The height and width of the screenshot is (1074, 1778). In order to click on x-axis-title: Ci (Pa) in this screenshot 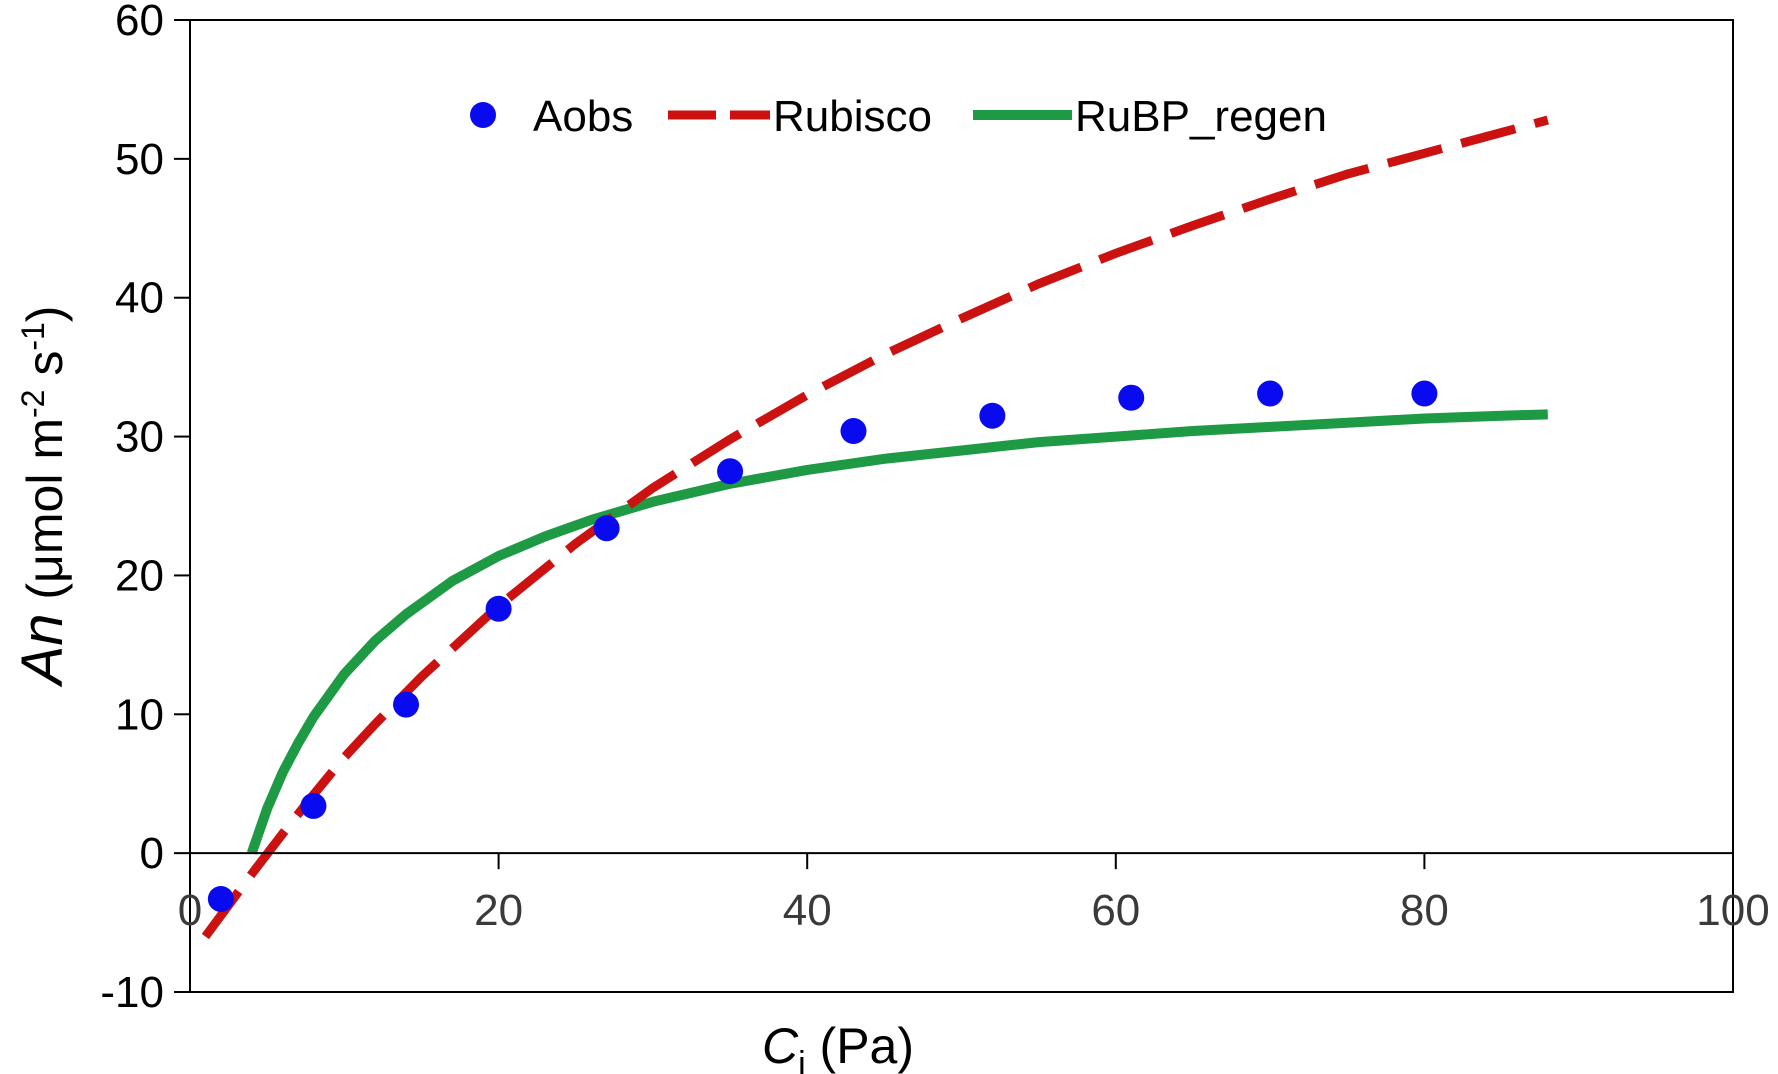, I will do `click(838, 1046)`.